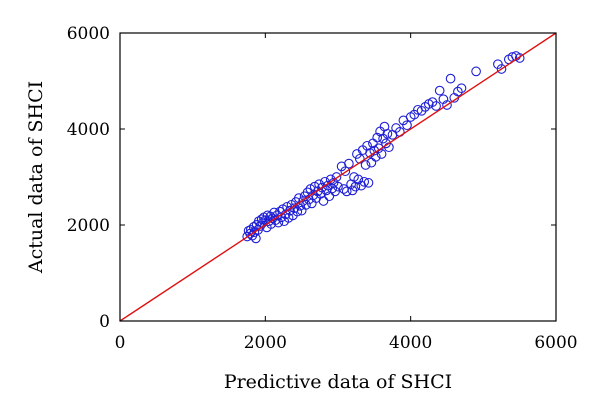 The image size is (600, 418). I want to click on x-tick-label: 4000, so click(410, 343).